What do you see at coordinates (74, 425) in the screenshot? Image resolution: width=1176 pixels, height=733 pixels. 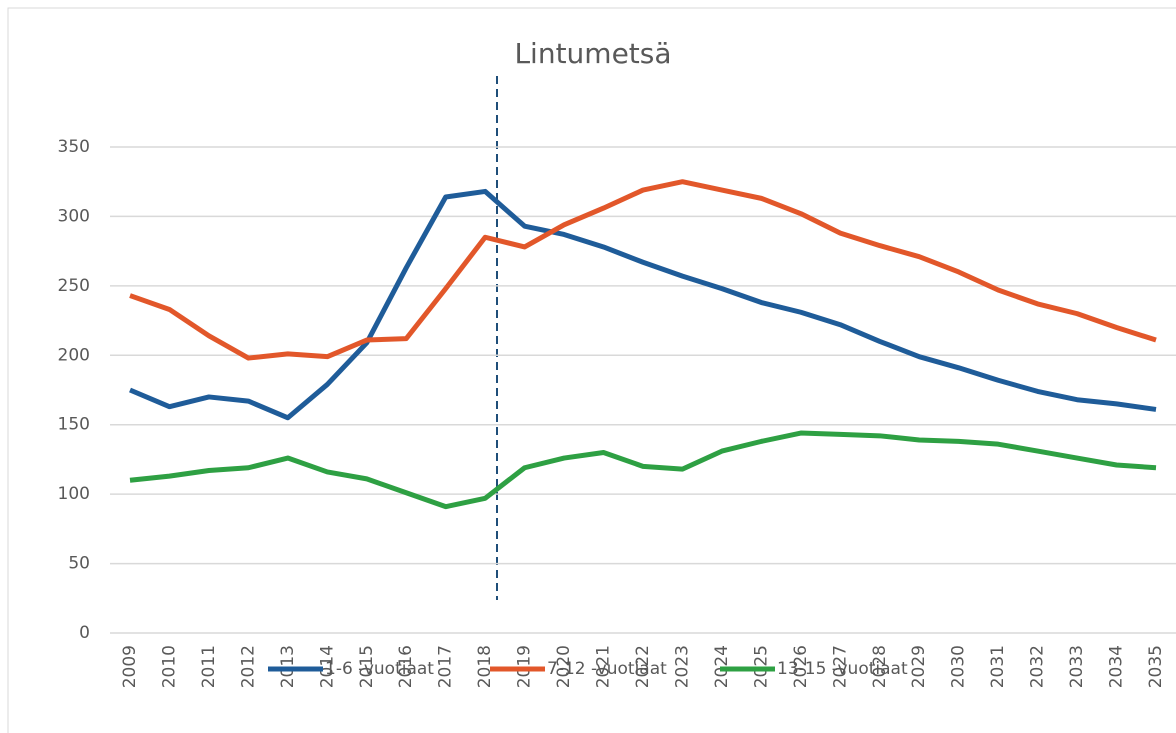 I see `y-tick-label: 150` at bounding box center [74, 425].